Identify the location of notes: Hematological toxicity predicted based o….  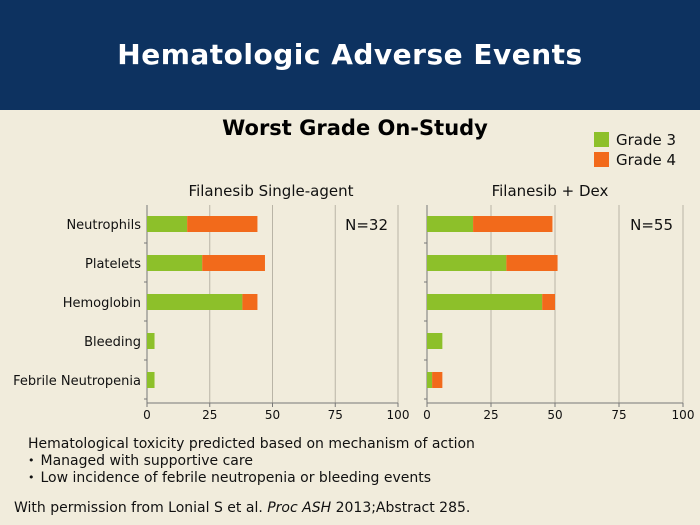
(251, 461).